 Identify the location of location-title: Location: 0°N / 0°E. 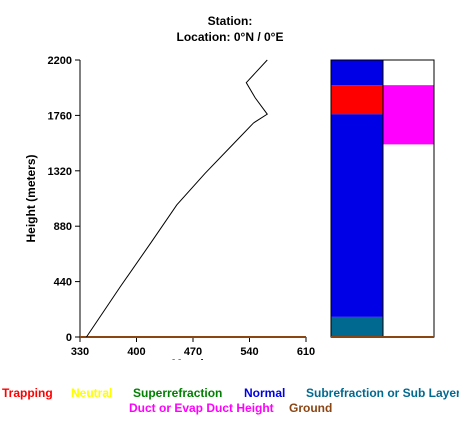
(230, 37).